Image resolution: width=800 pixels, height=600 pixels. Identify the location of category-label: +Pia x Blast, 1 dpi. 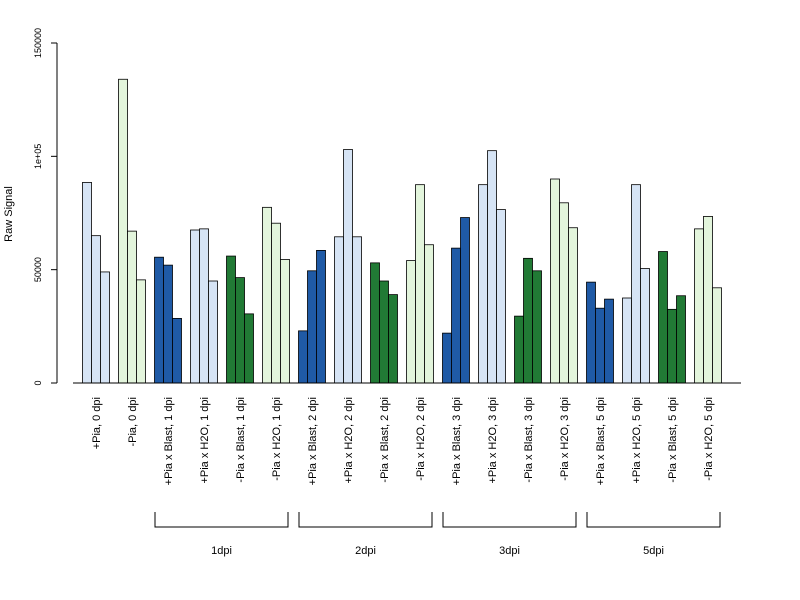
(169, 441).